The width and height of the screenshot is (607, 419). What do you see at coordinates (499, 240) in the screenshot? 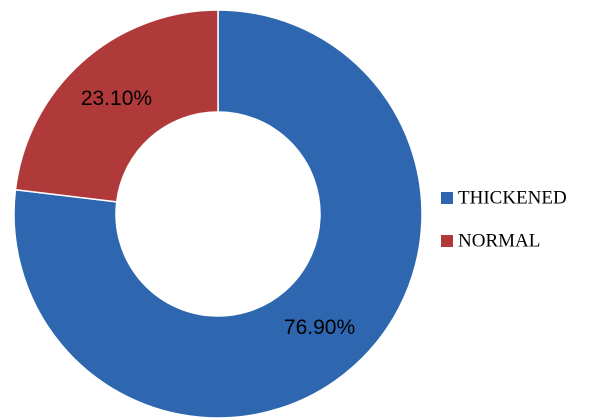
I see `legend-label: NORMAL` at bounding box center [499, 240].